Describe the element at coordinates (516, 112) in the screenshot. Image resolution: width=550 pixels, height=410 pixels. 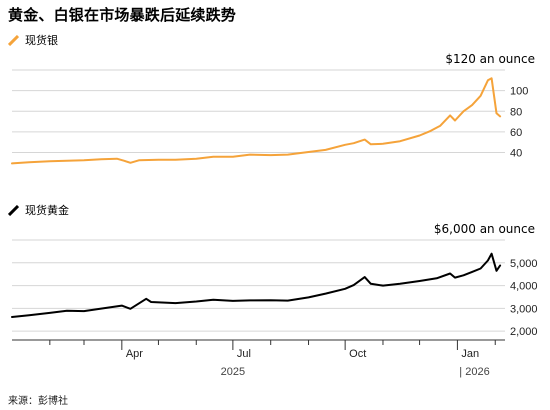
I see `silver-ytick-label: 80` at that location.